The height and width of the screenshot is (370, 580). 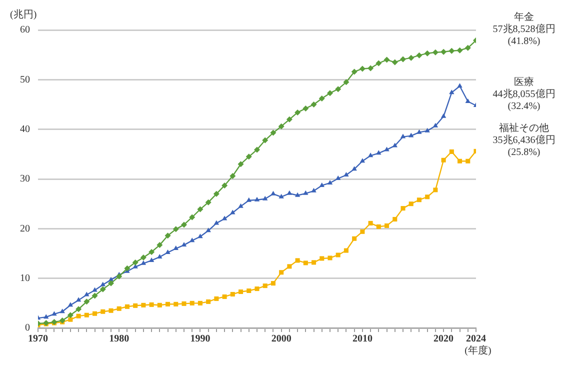 What do you see at coordinates (25, 179) in the screenshot?
I see `y-tick-label: 30` at bounding box center [25, 179].